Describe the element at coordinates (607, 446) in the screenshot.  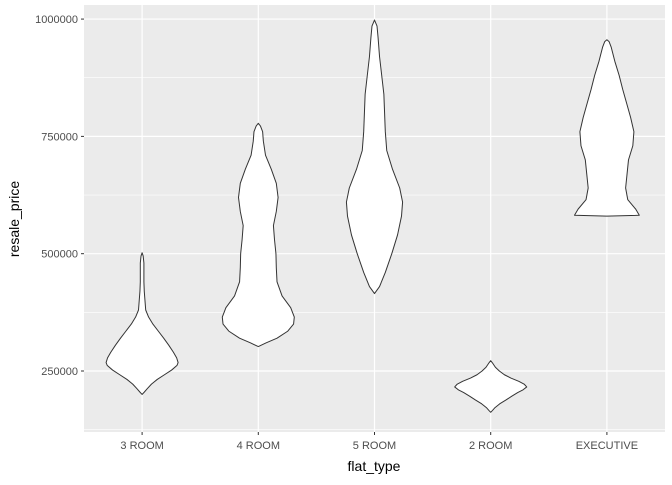
I see `x-tick-label: EXECUTIVE` at that location.